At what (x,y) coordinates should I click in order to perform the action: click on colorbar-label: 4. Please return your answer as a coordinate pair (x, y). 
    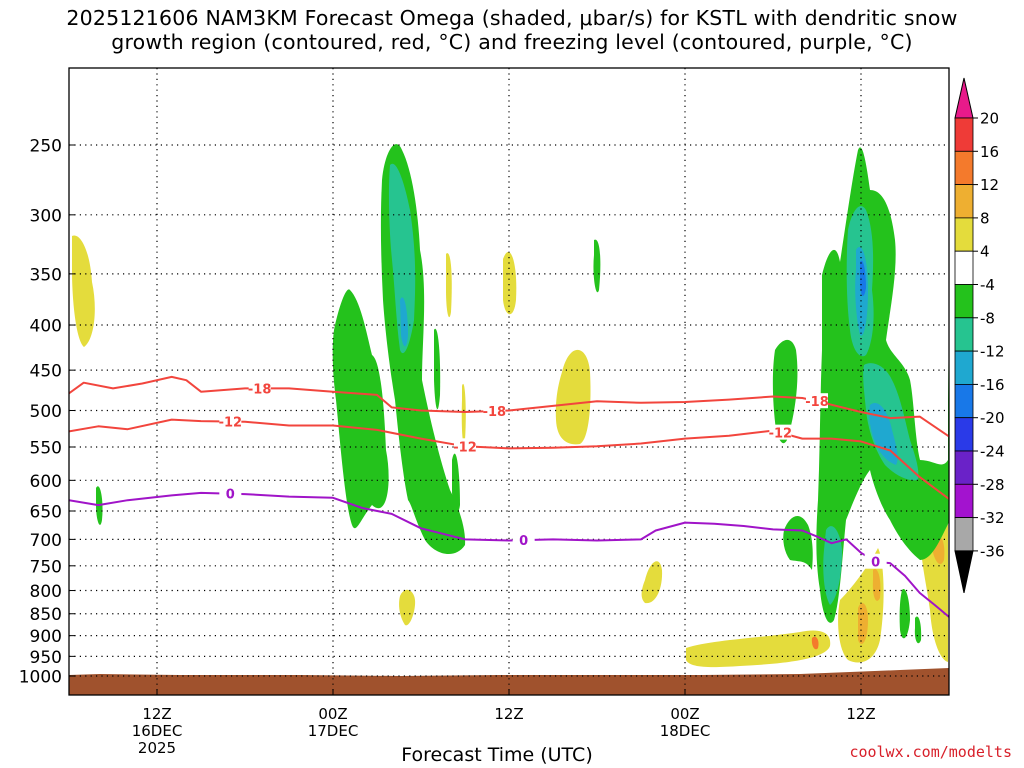
    Looking at the image, I should click on (985, 252).